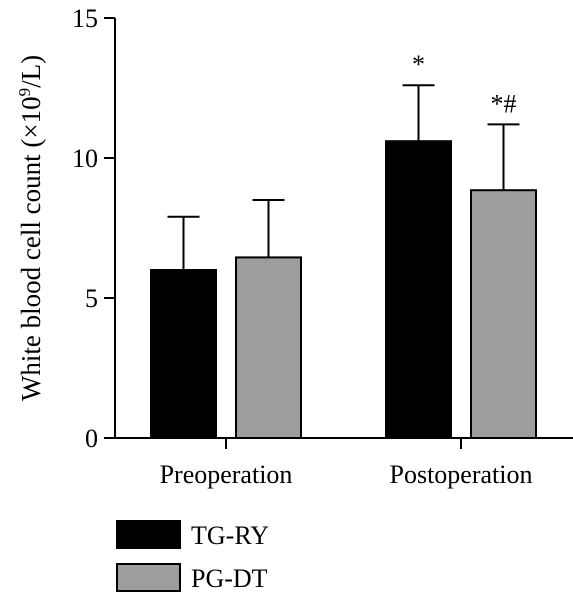 This screenshot has height=601, width=573. What do you see at coordinates (183, 354) in the screenshot?
I see `bar-tg-ry-preoperation` at bounding box center [183, 354].